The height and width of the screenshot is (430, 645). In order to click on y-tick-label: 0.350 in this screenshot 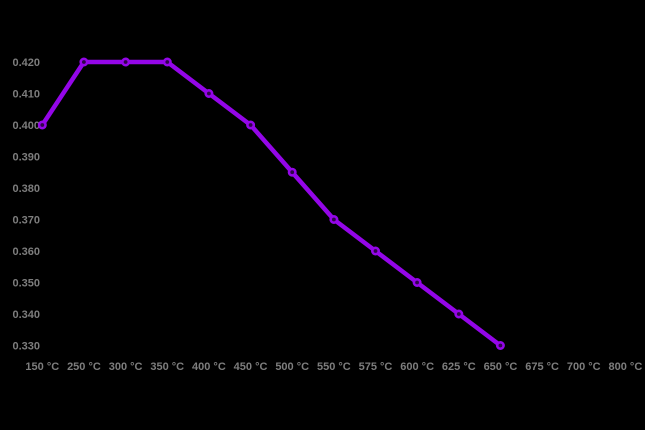, I will do `click(26, 284)`.